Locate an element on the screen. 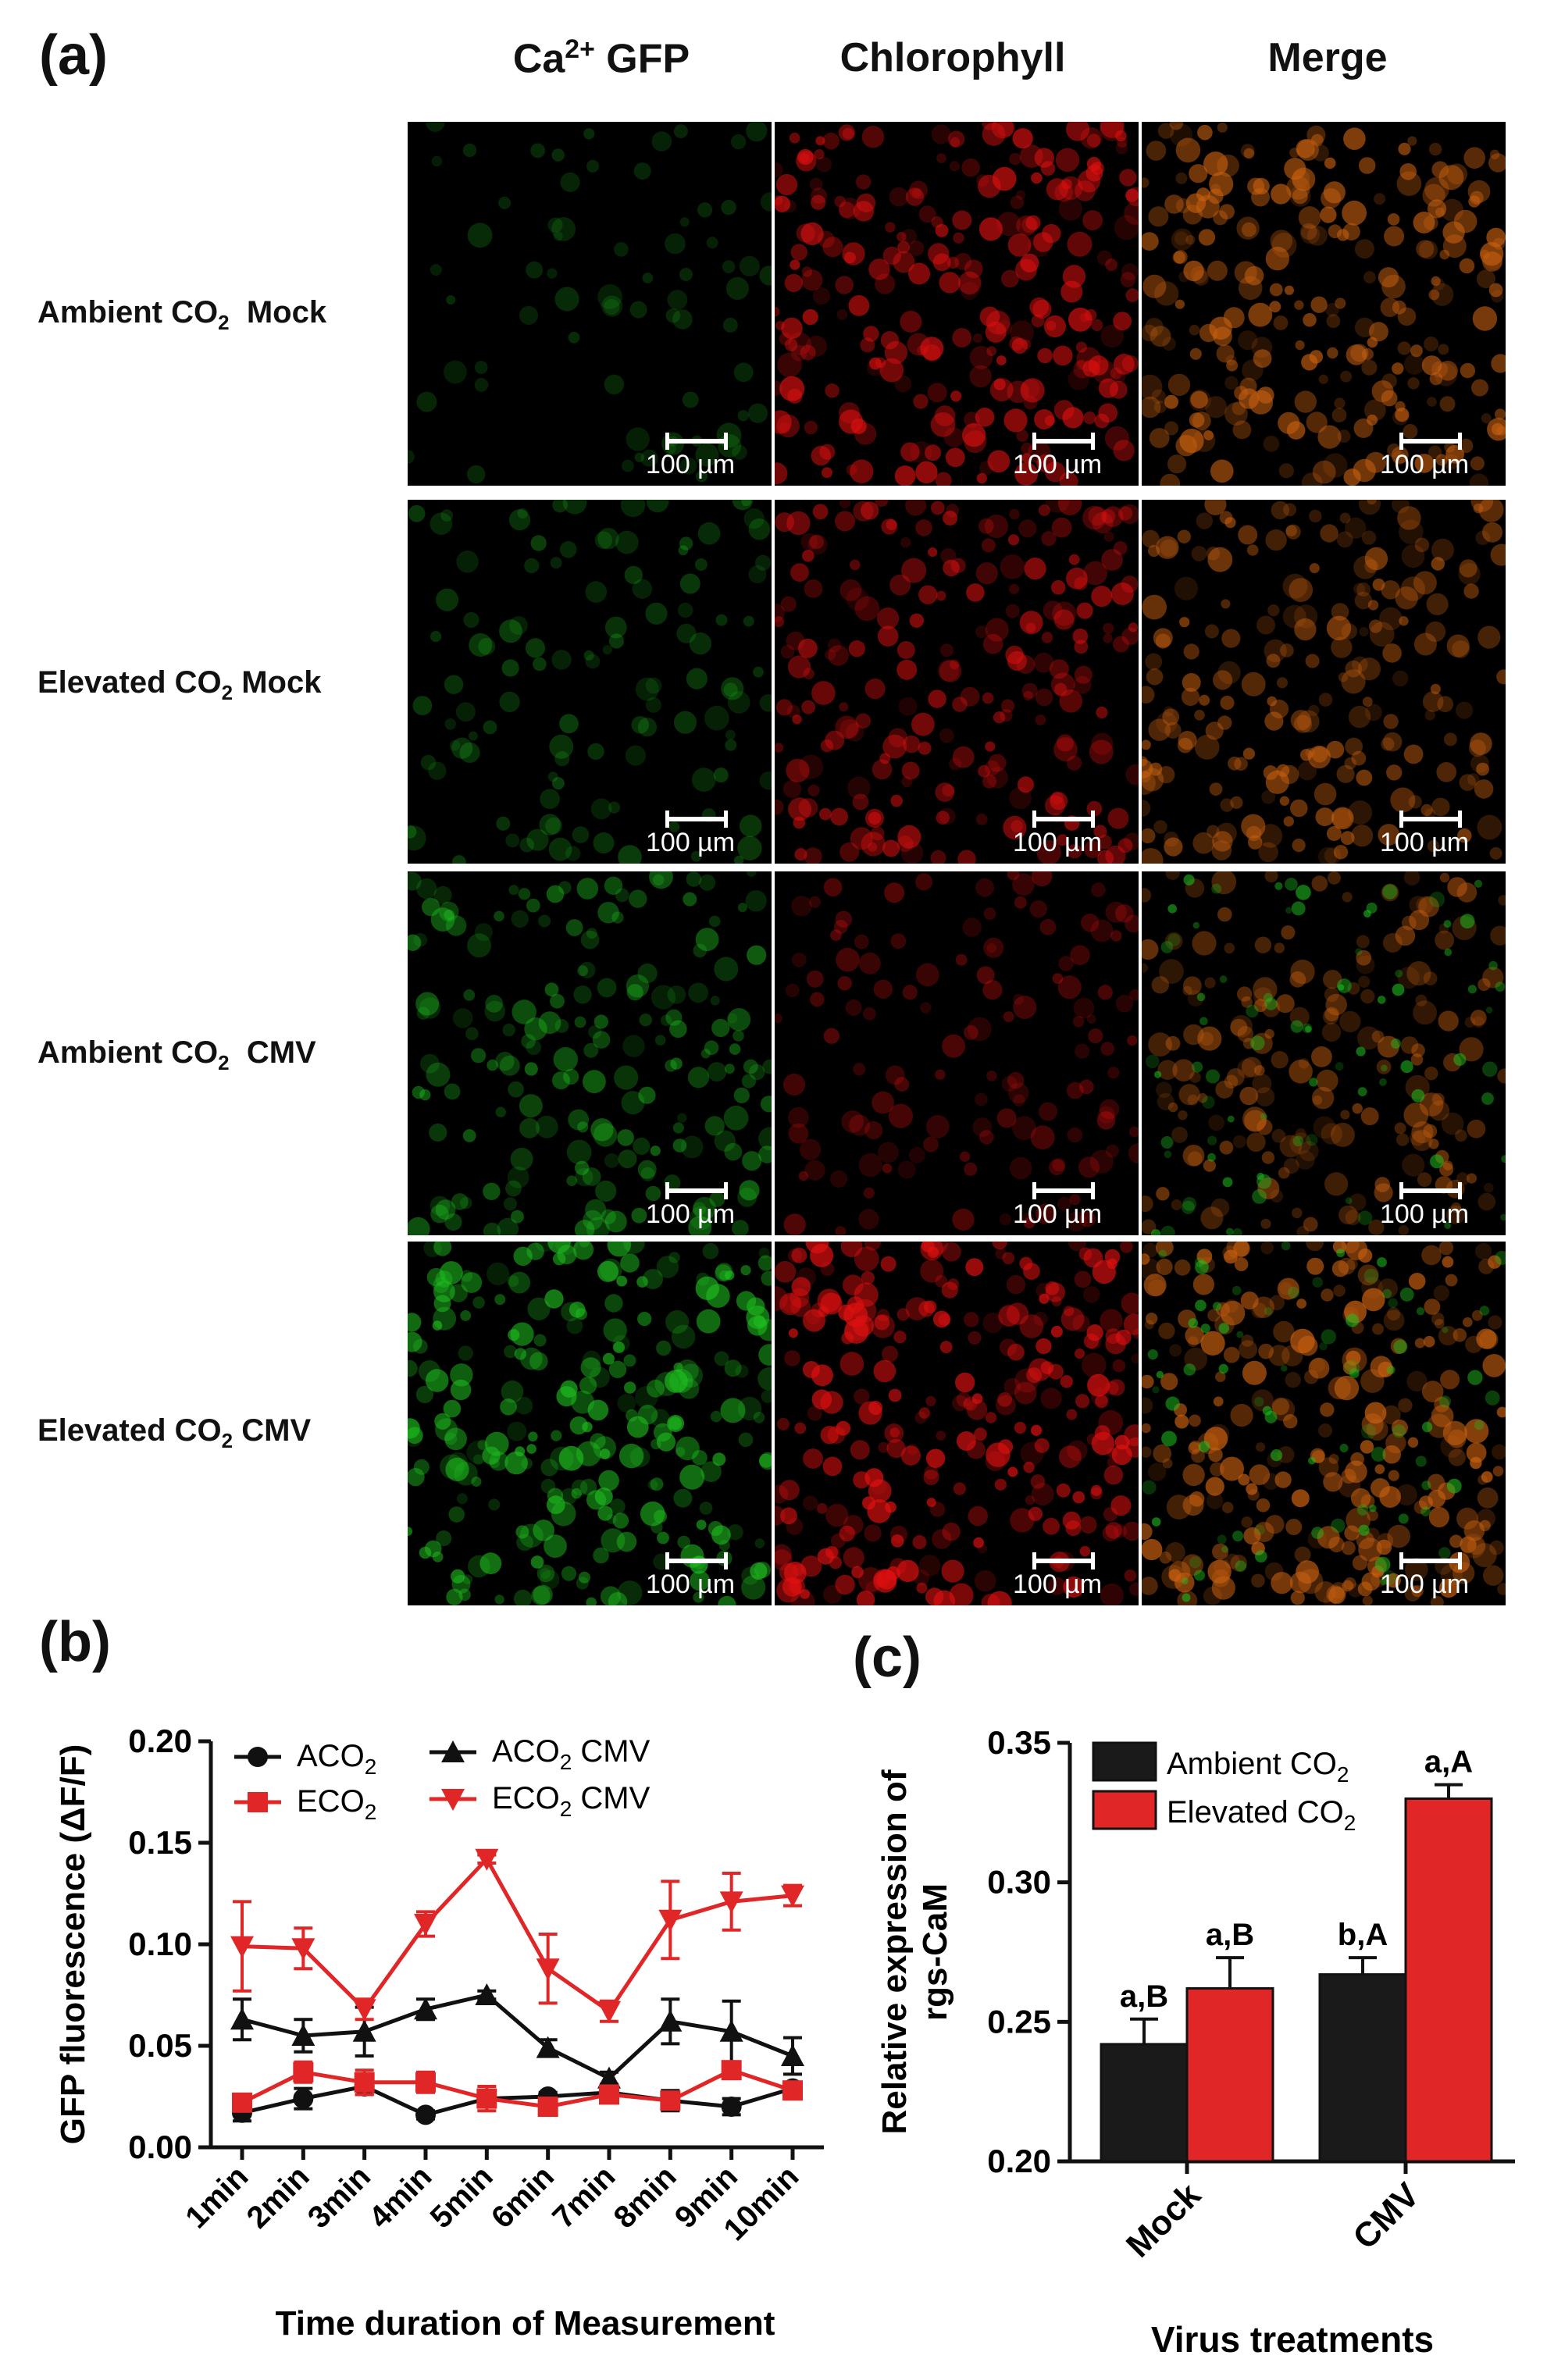 The width and height of the screenshot is (1547, 2380). y-axis-label: rgs-CaM is located at coordinates (935, 1952).